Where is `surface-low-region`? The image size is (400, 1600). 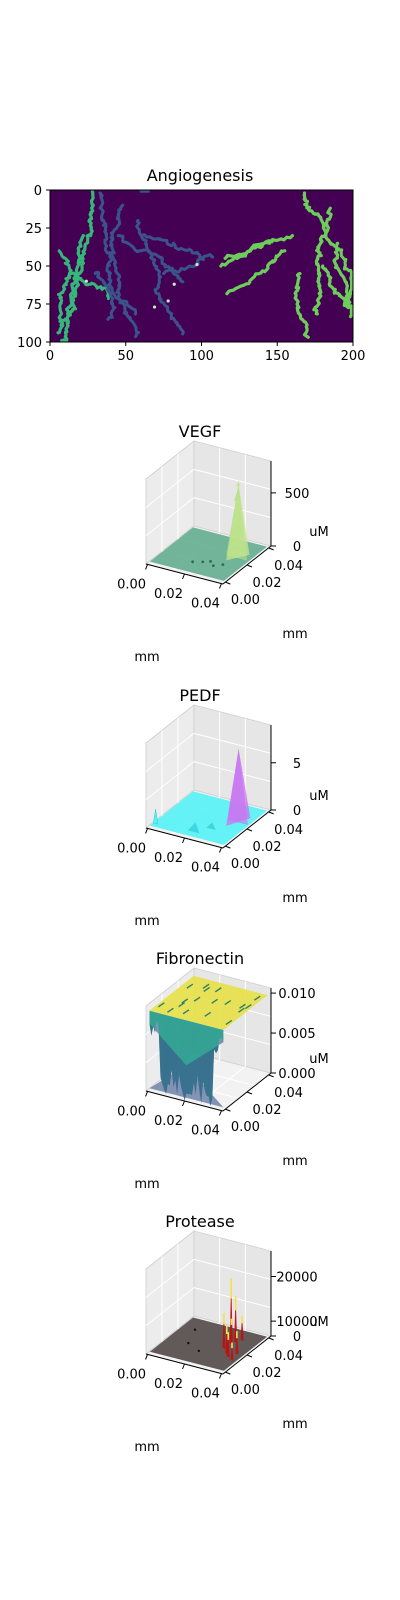
surface-low-region is located at coordinates (186, 1064).